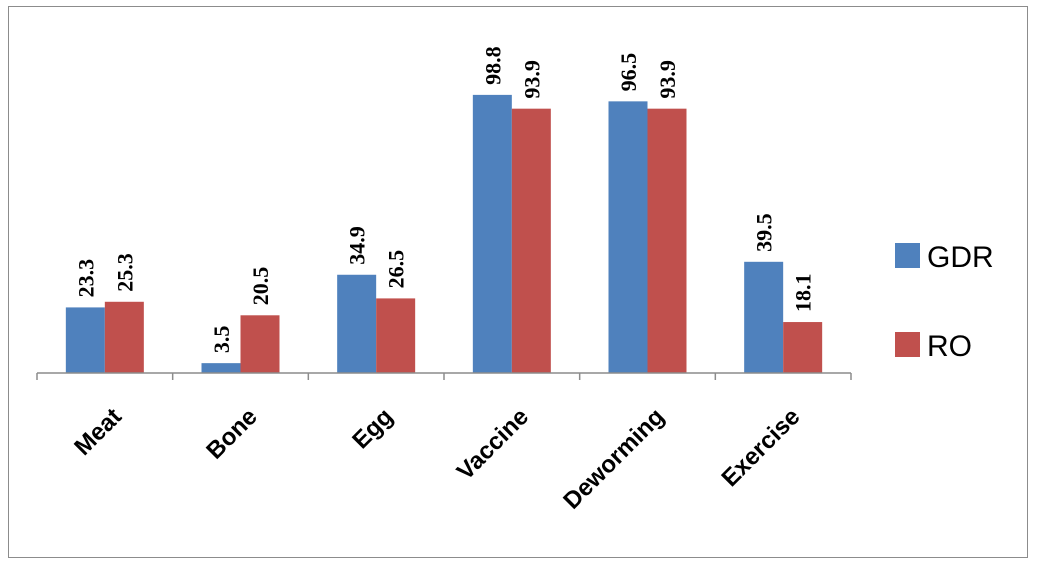 Image resolution: width=1037 pixels, height=567 pixels. What do you see at coordinates (667, 79) in the screenshot?
I see `data-label-ro-deworming: 93.9` at bounding box center [667, 79].